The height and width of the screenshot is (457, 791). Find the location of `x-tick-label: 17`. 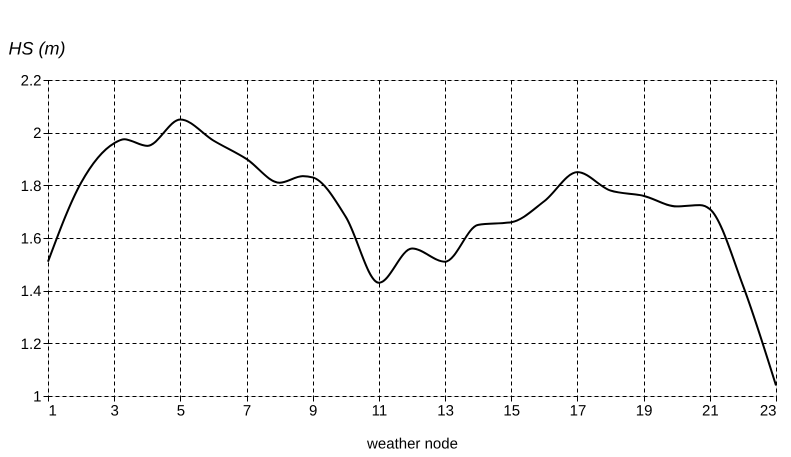

x-tick-label: 17 is located at coordinates (578, 411).